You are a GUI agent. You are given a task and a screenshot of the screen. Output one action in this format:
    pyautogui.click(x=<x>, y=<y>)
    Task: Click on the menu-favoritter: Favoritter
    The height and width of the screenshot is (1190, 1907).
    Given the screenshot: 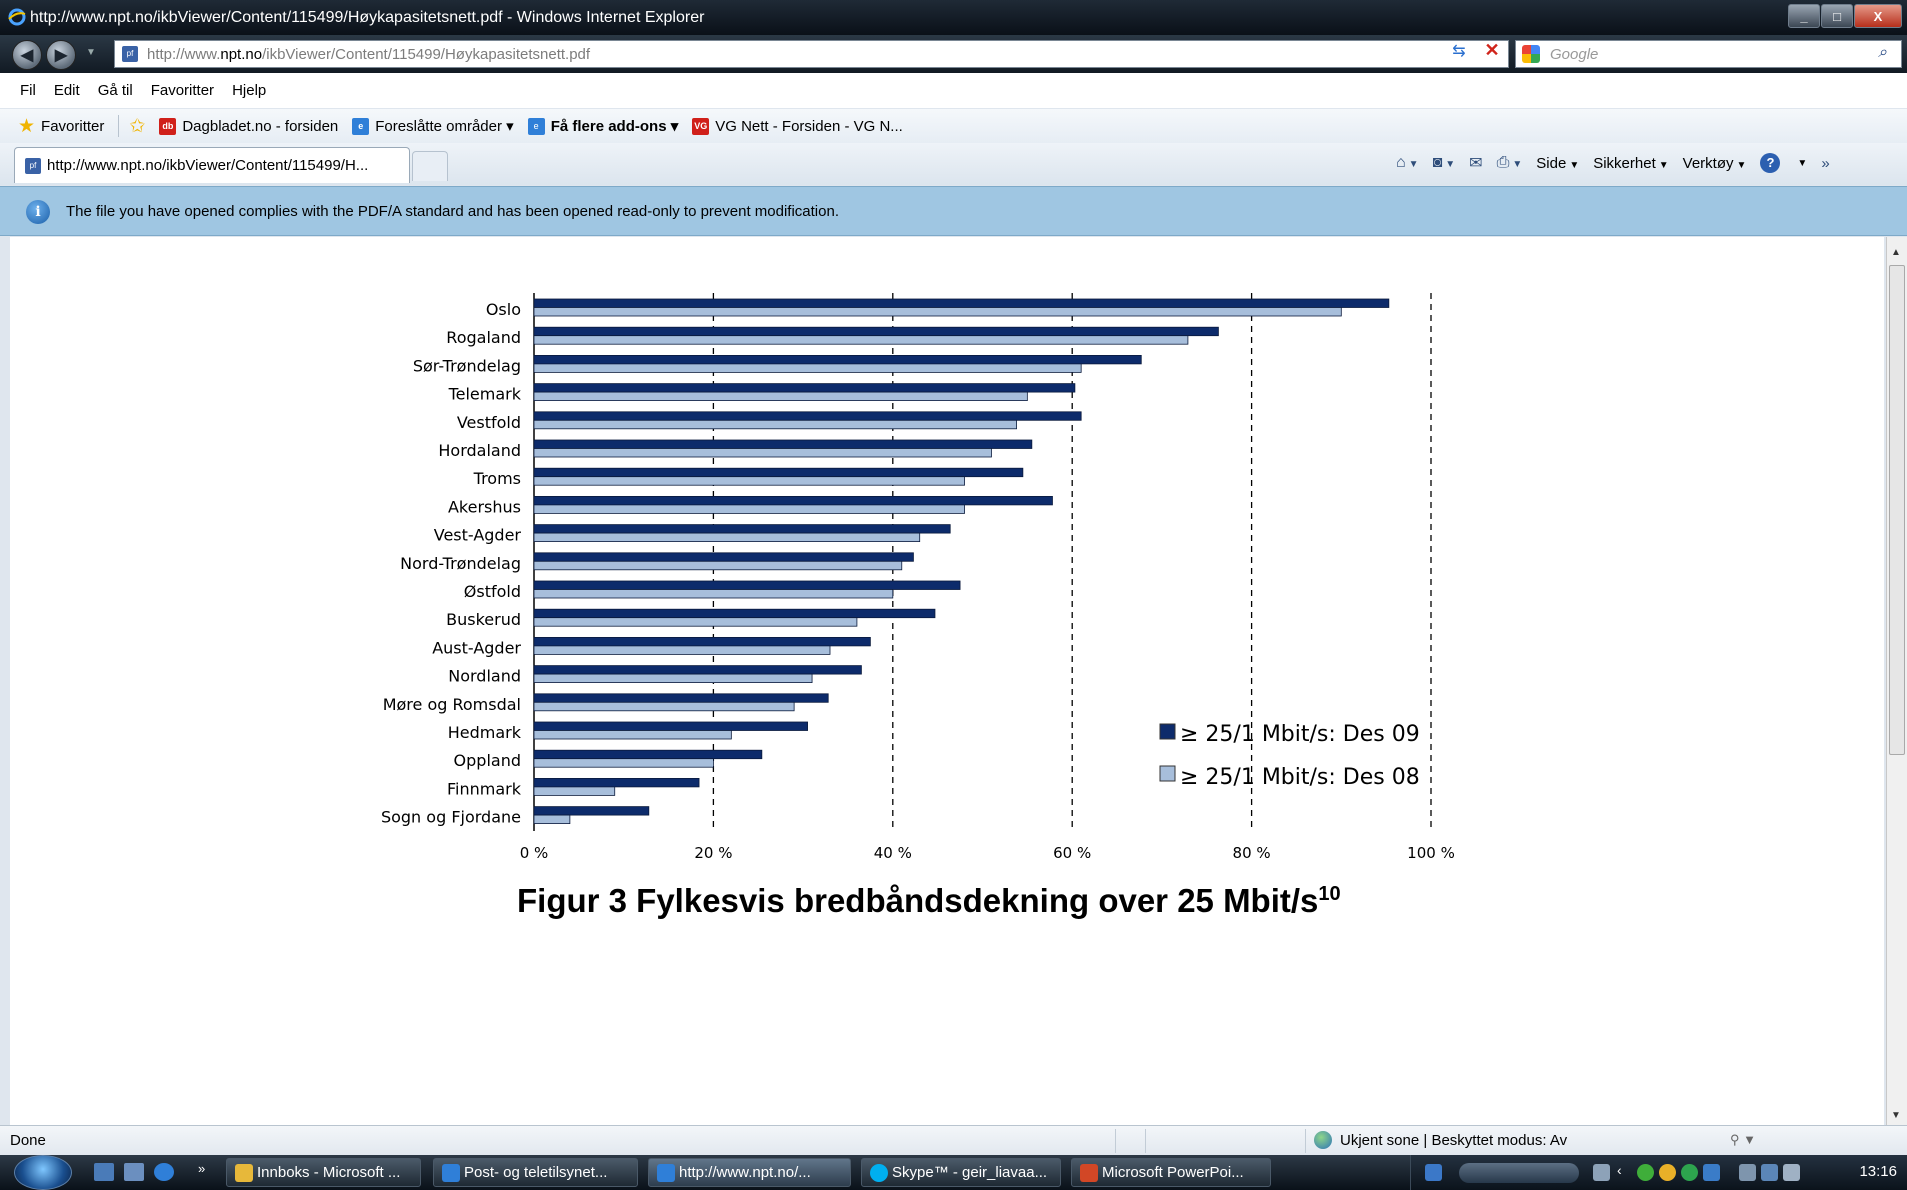 What is the action you would take?
    pyautogui.click(x=182, y=90)
    